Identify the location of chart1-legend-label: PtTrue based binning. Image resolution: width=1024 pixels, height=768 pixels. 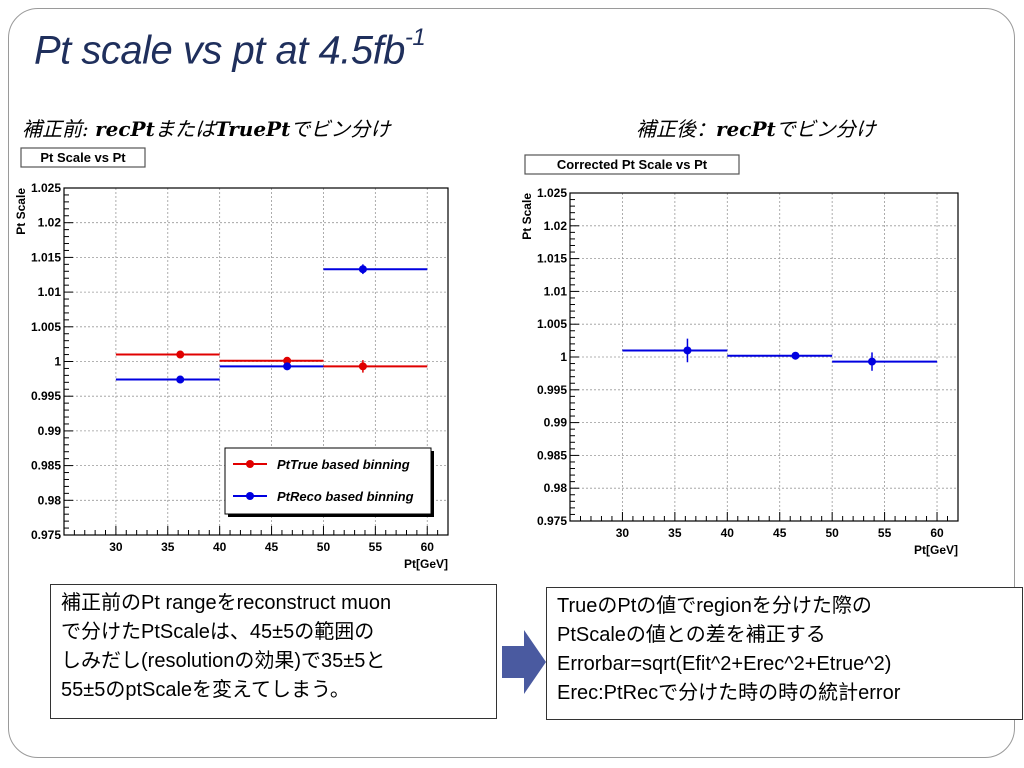
(343, 464).